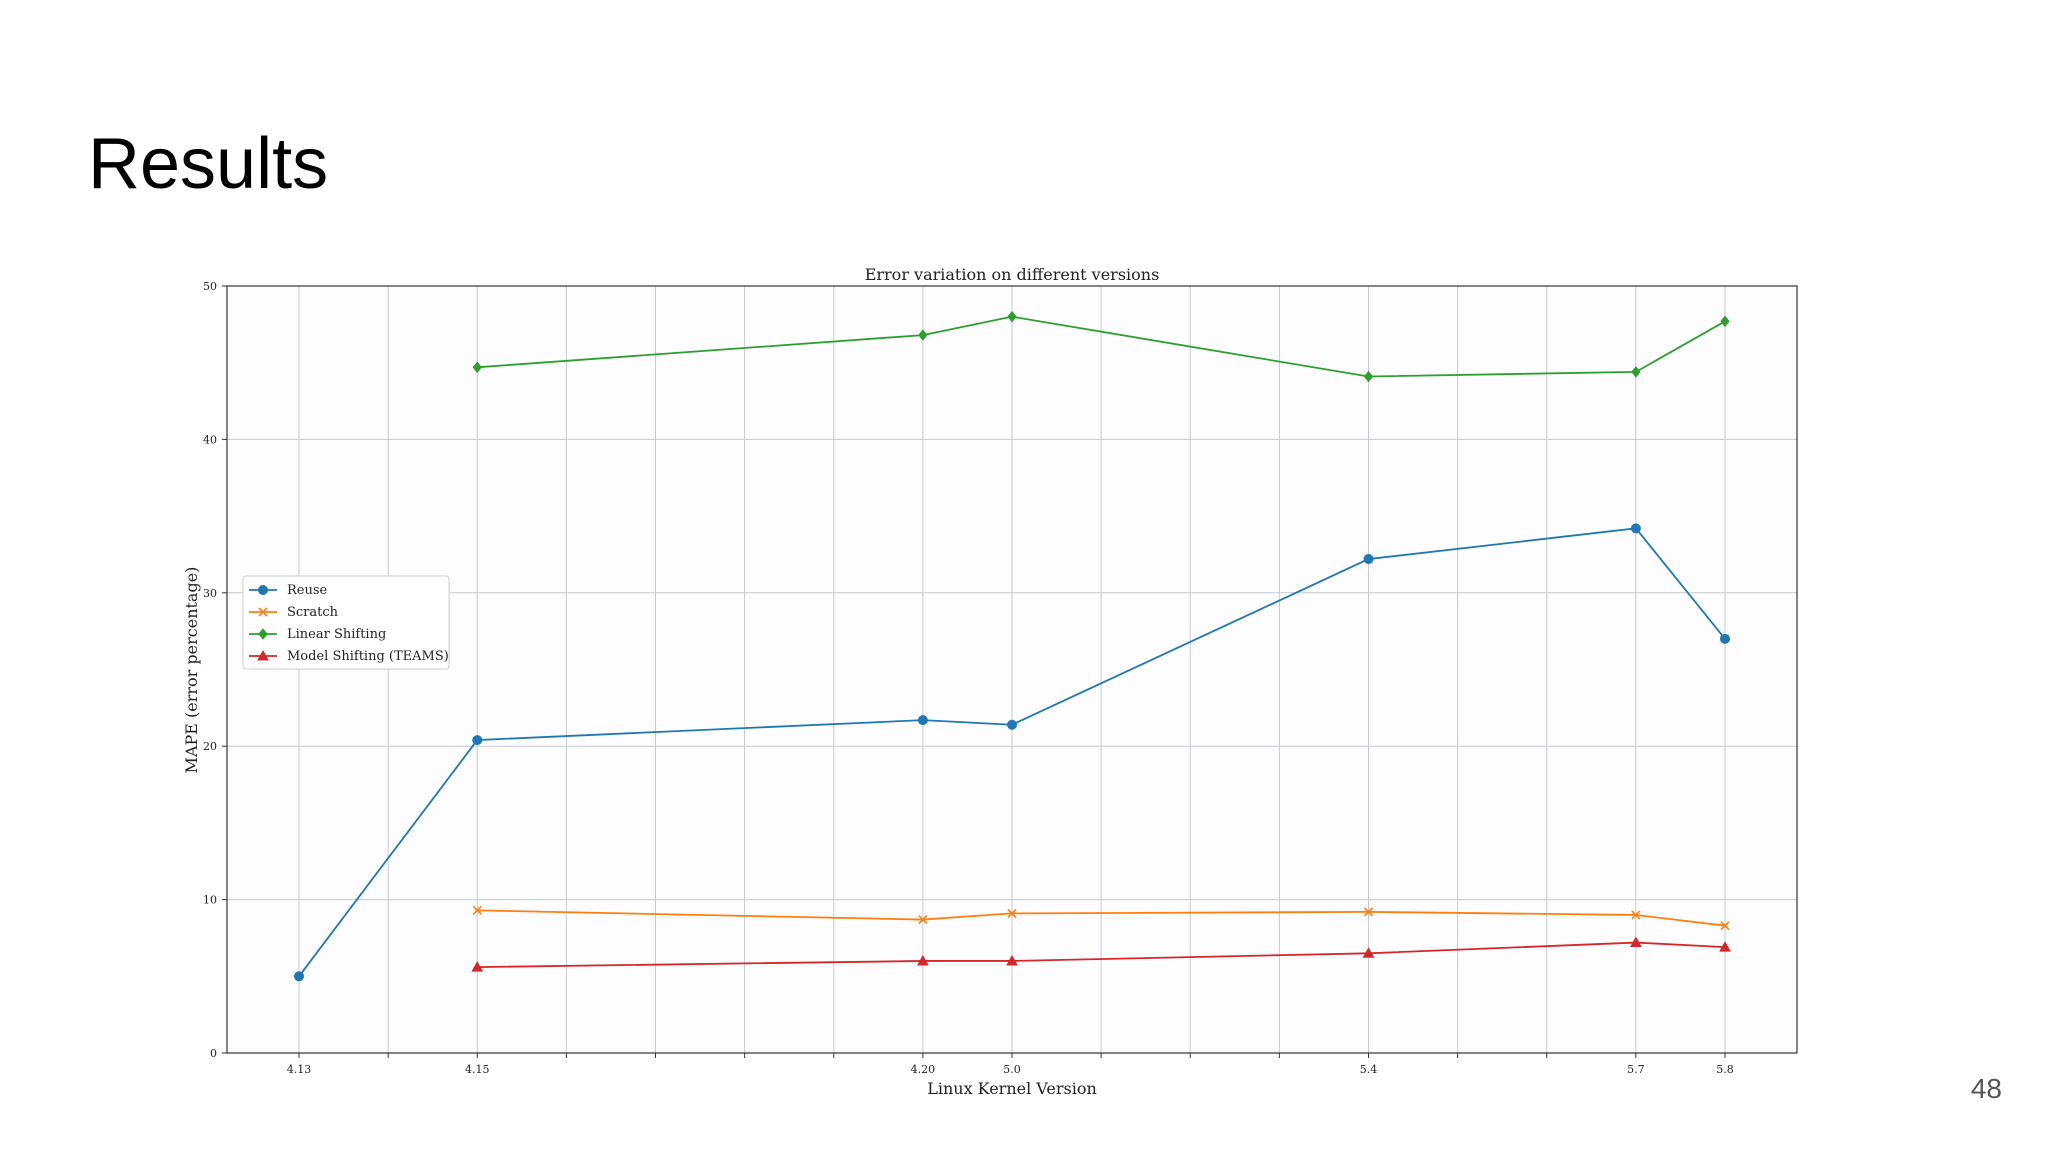 This screenshot has width=2048, height=1152. I want to click on x-tick-label: 5.7, so click(1636, 1069).